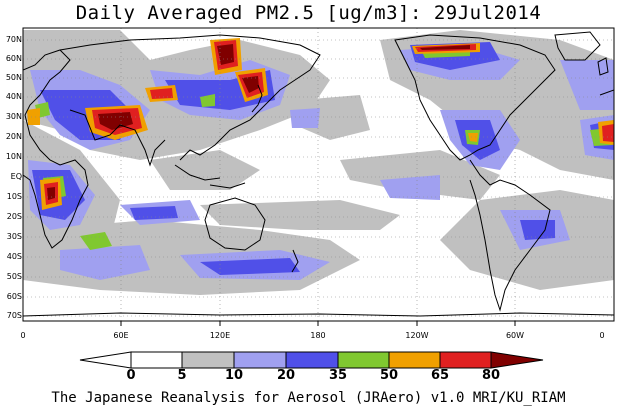 The image size is (617, 410). I want to click on lat-label: 40S, so click(14, 256).